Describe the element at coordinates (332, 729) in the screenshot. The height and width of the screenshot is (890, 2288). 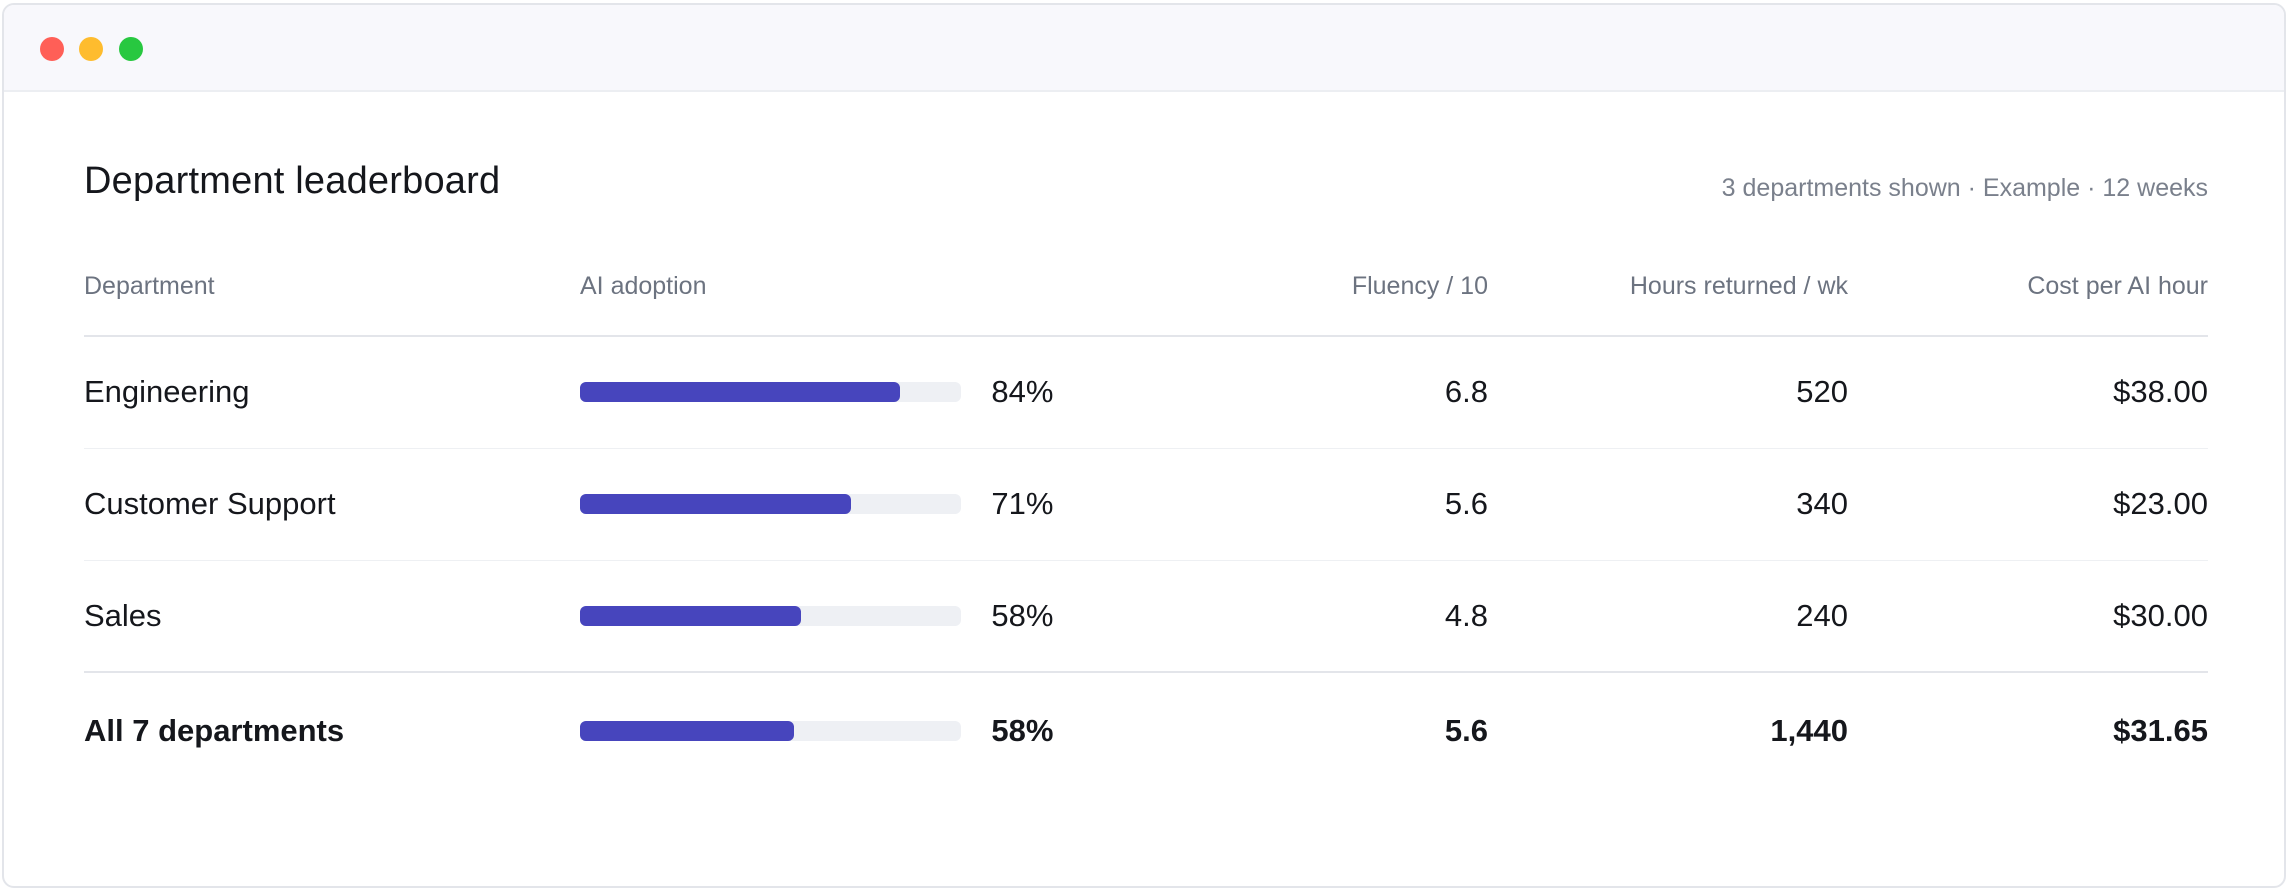
I see `total-label: All 7 departments` at that location.